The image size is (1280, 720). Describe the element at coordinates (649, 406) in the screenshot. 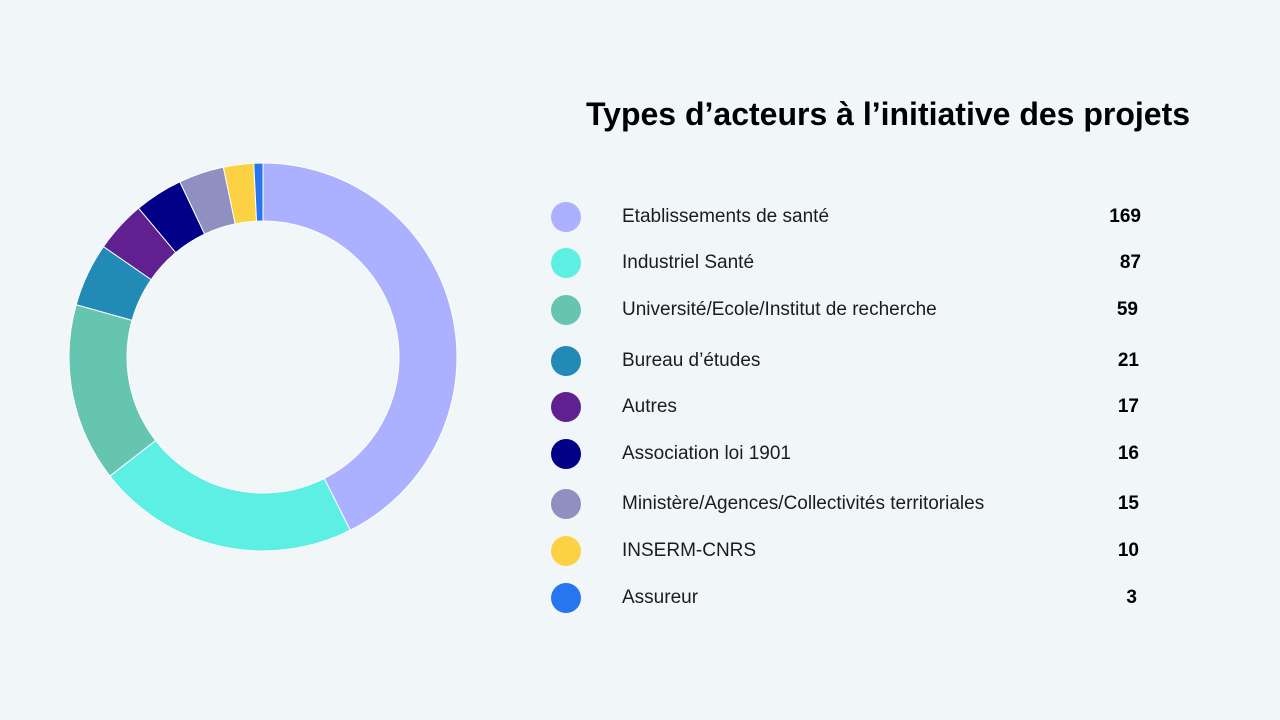

I see `legend-label: Autres` at that location.